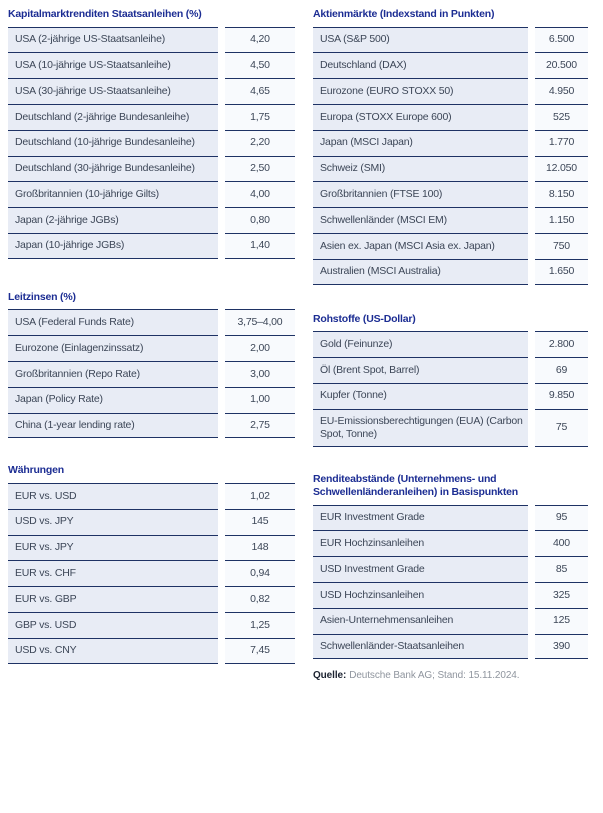 The width and height of the screenshot is (603, 813). I want to click on table-row: Japan (2-jährige JGBs) 0,80, so click(151, 220).